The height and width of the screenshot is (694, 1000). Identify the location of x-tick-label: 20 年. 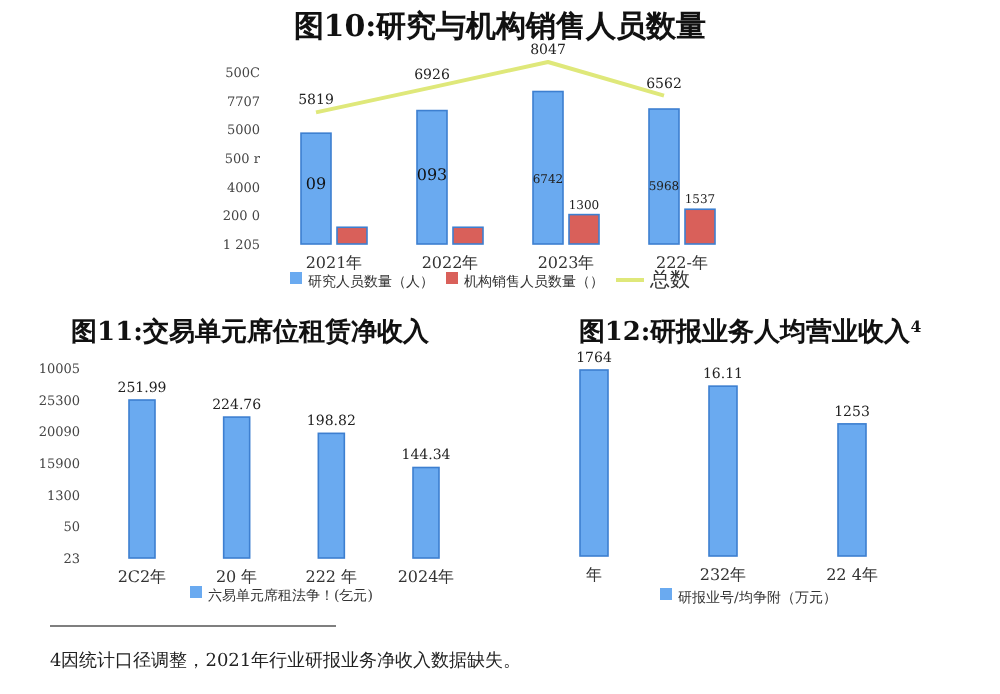
(236, 577).